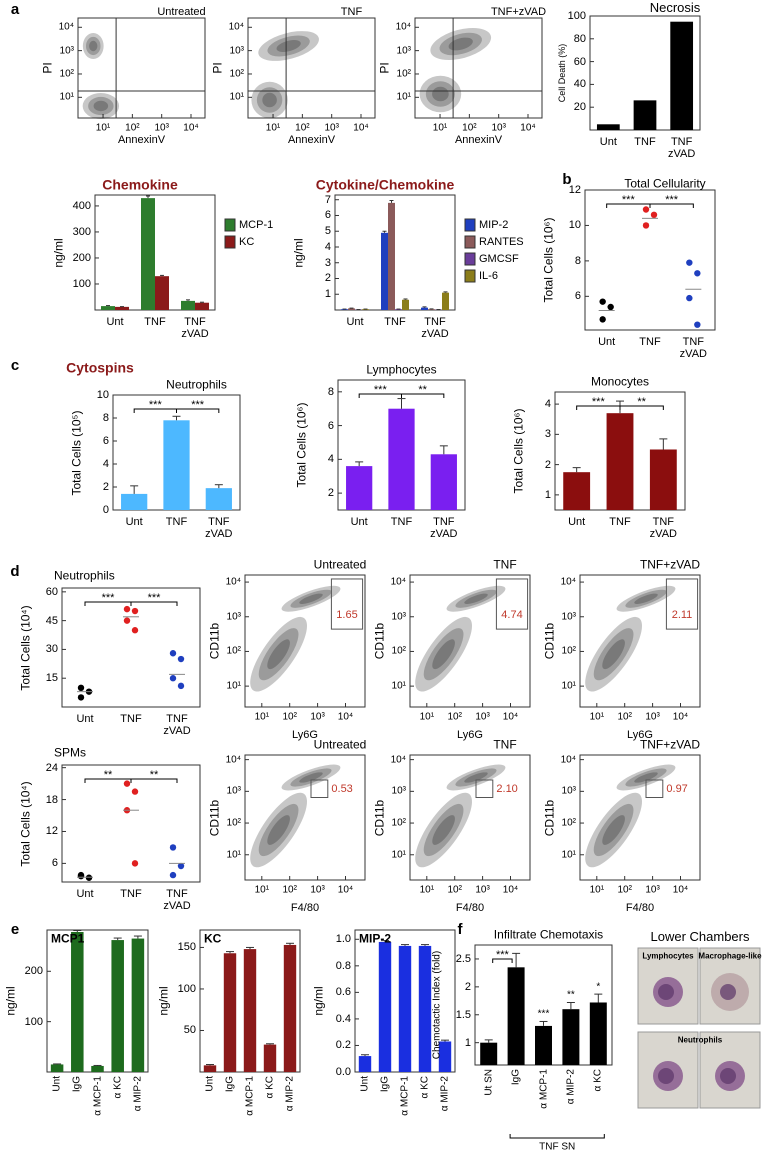  I want to click on chart-title: KC, so click(213, 938).